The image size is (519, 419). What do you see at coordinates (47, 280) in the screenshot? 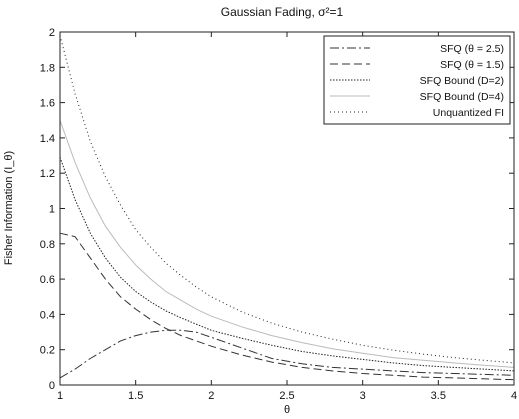
I see `y-tick-label: 0.6` at bounding box center [47, 280].